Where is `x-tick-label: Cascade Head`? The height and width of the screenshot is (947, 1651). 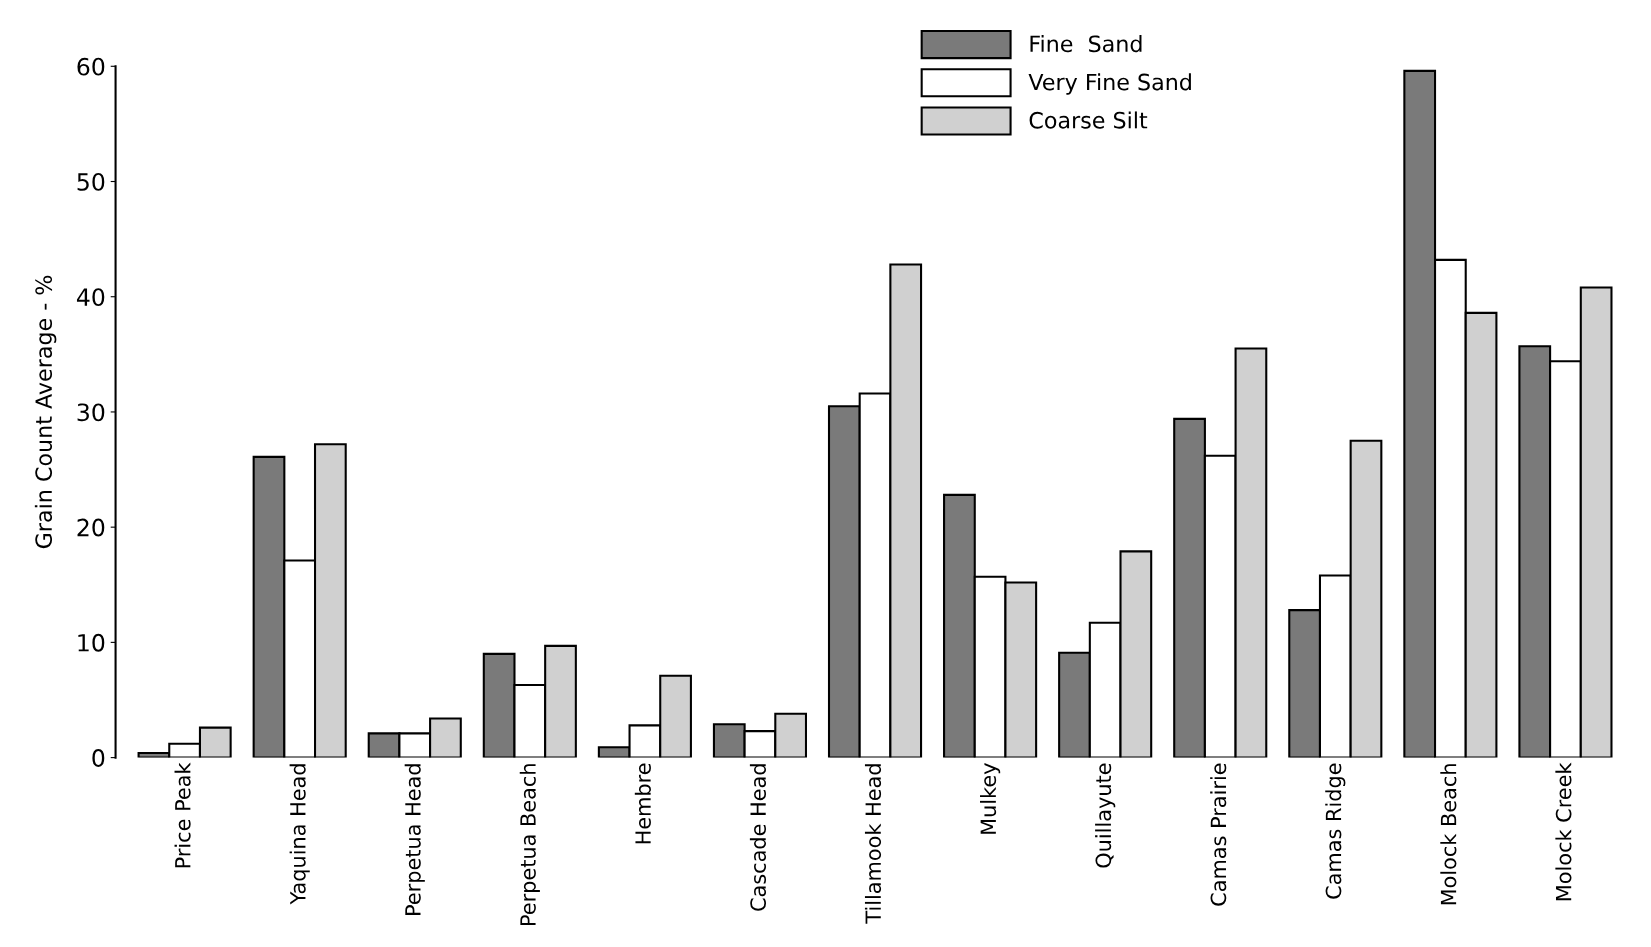 x-tick-label: Cascade Head is located at coordinates (758, 837).